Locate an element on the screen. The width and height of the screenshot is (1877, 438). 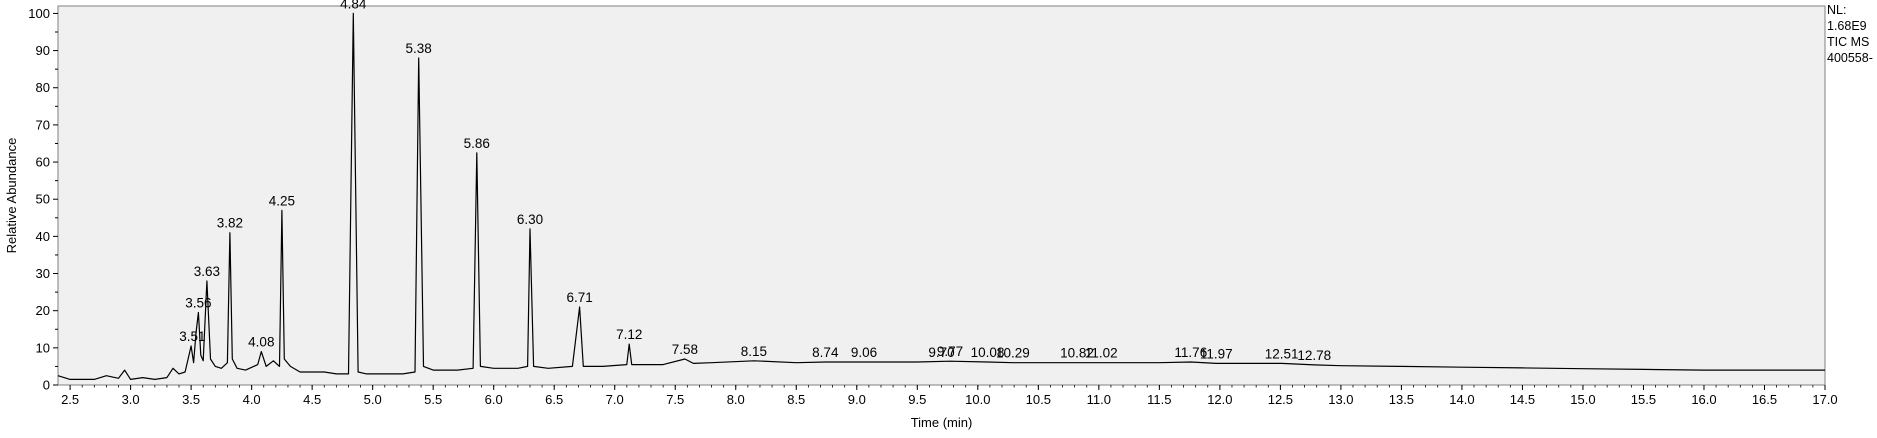
peak-label: 7.12 is located at coordinates (629, 334).